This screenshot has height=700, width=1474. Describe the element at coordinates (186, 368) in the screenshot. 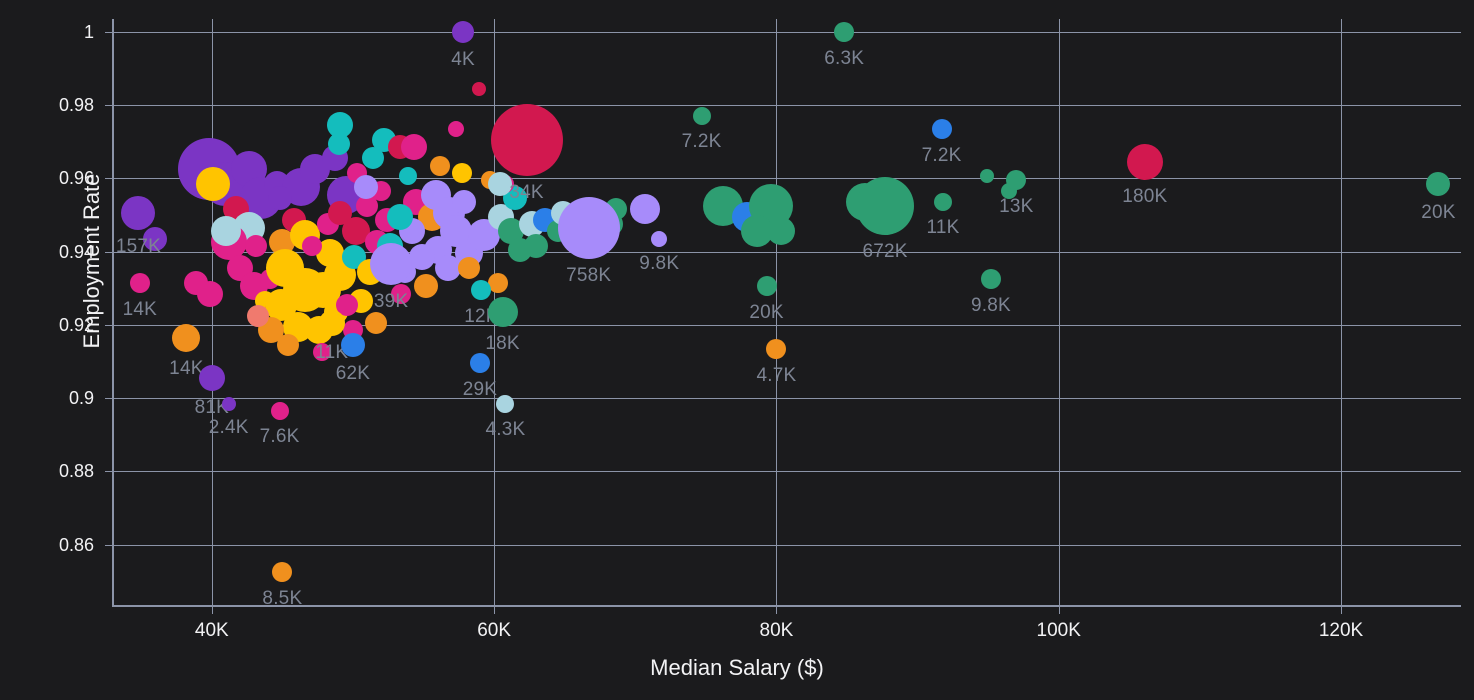

I see `bubble-value-label: 14K` at that location.